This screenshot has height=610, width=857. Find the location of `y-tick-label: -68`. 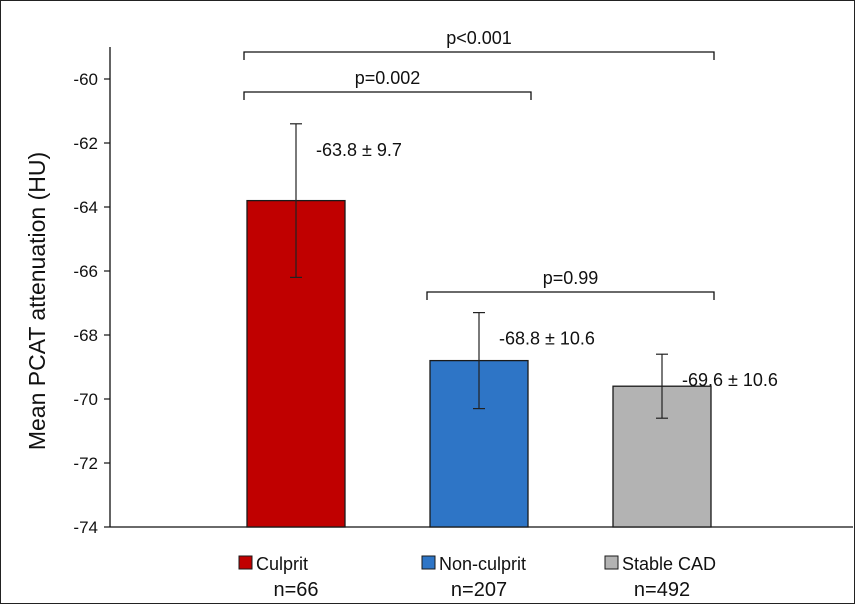

y-tick-label: -68 is located at coordinates (85, 335).